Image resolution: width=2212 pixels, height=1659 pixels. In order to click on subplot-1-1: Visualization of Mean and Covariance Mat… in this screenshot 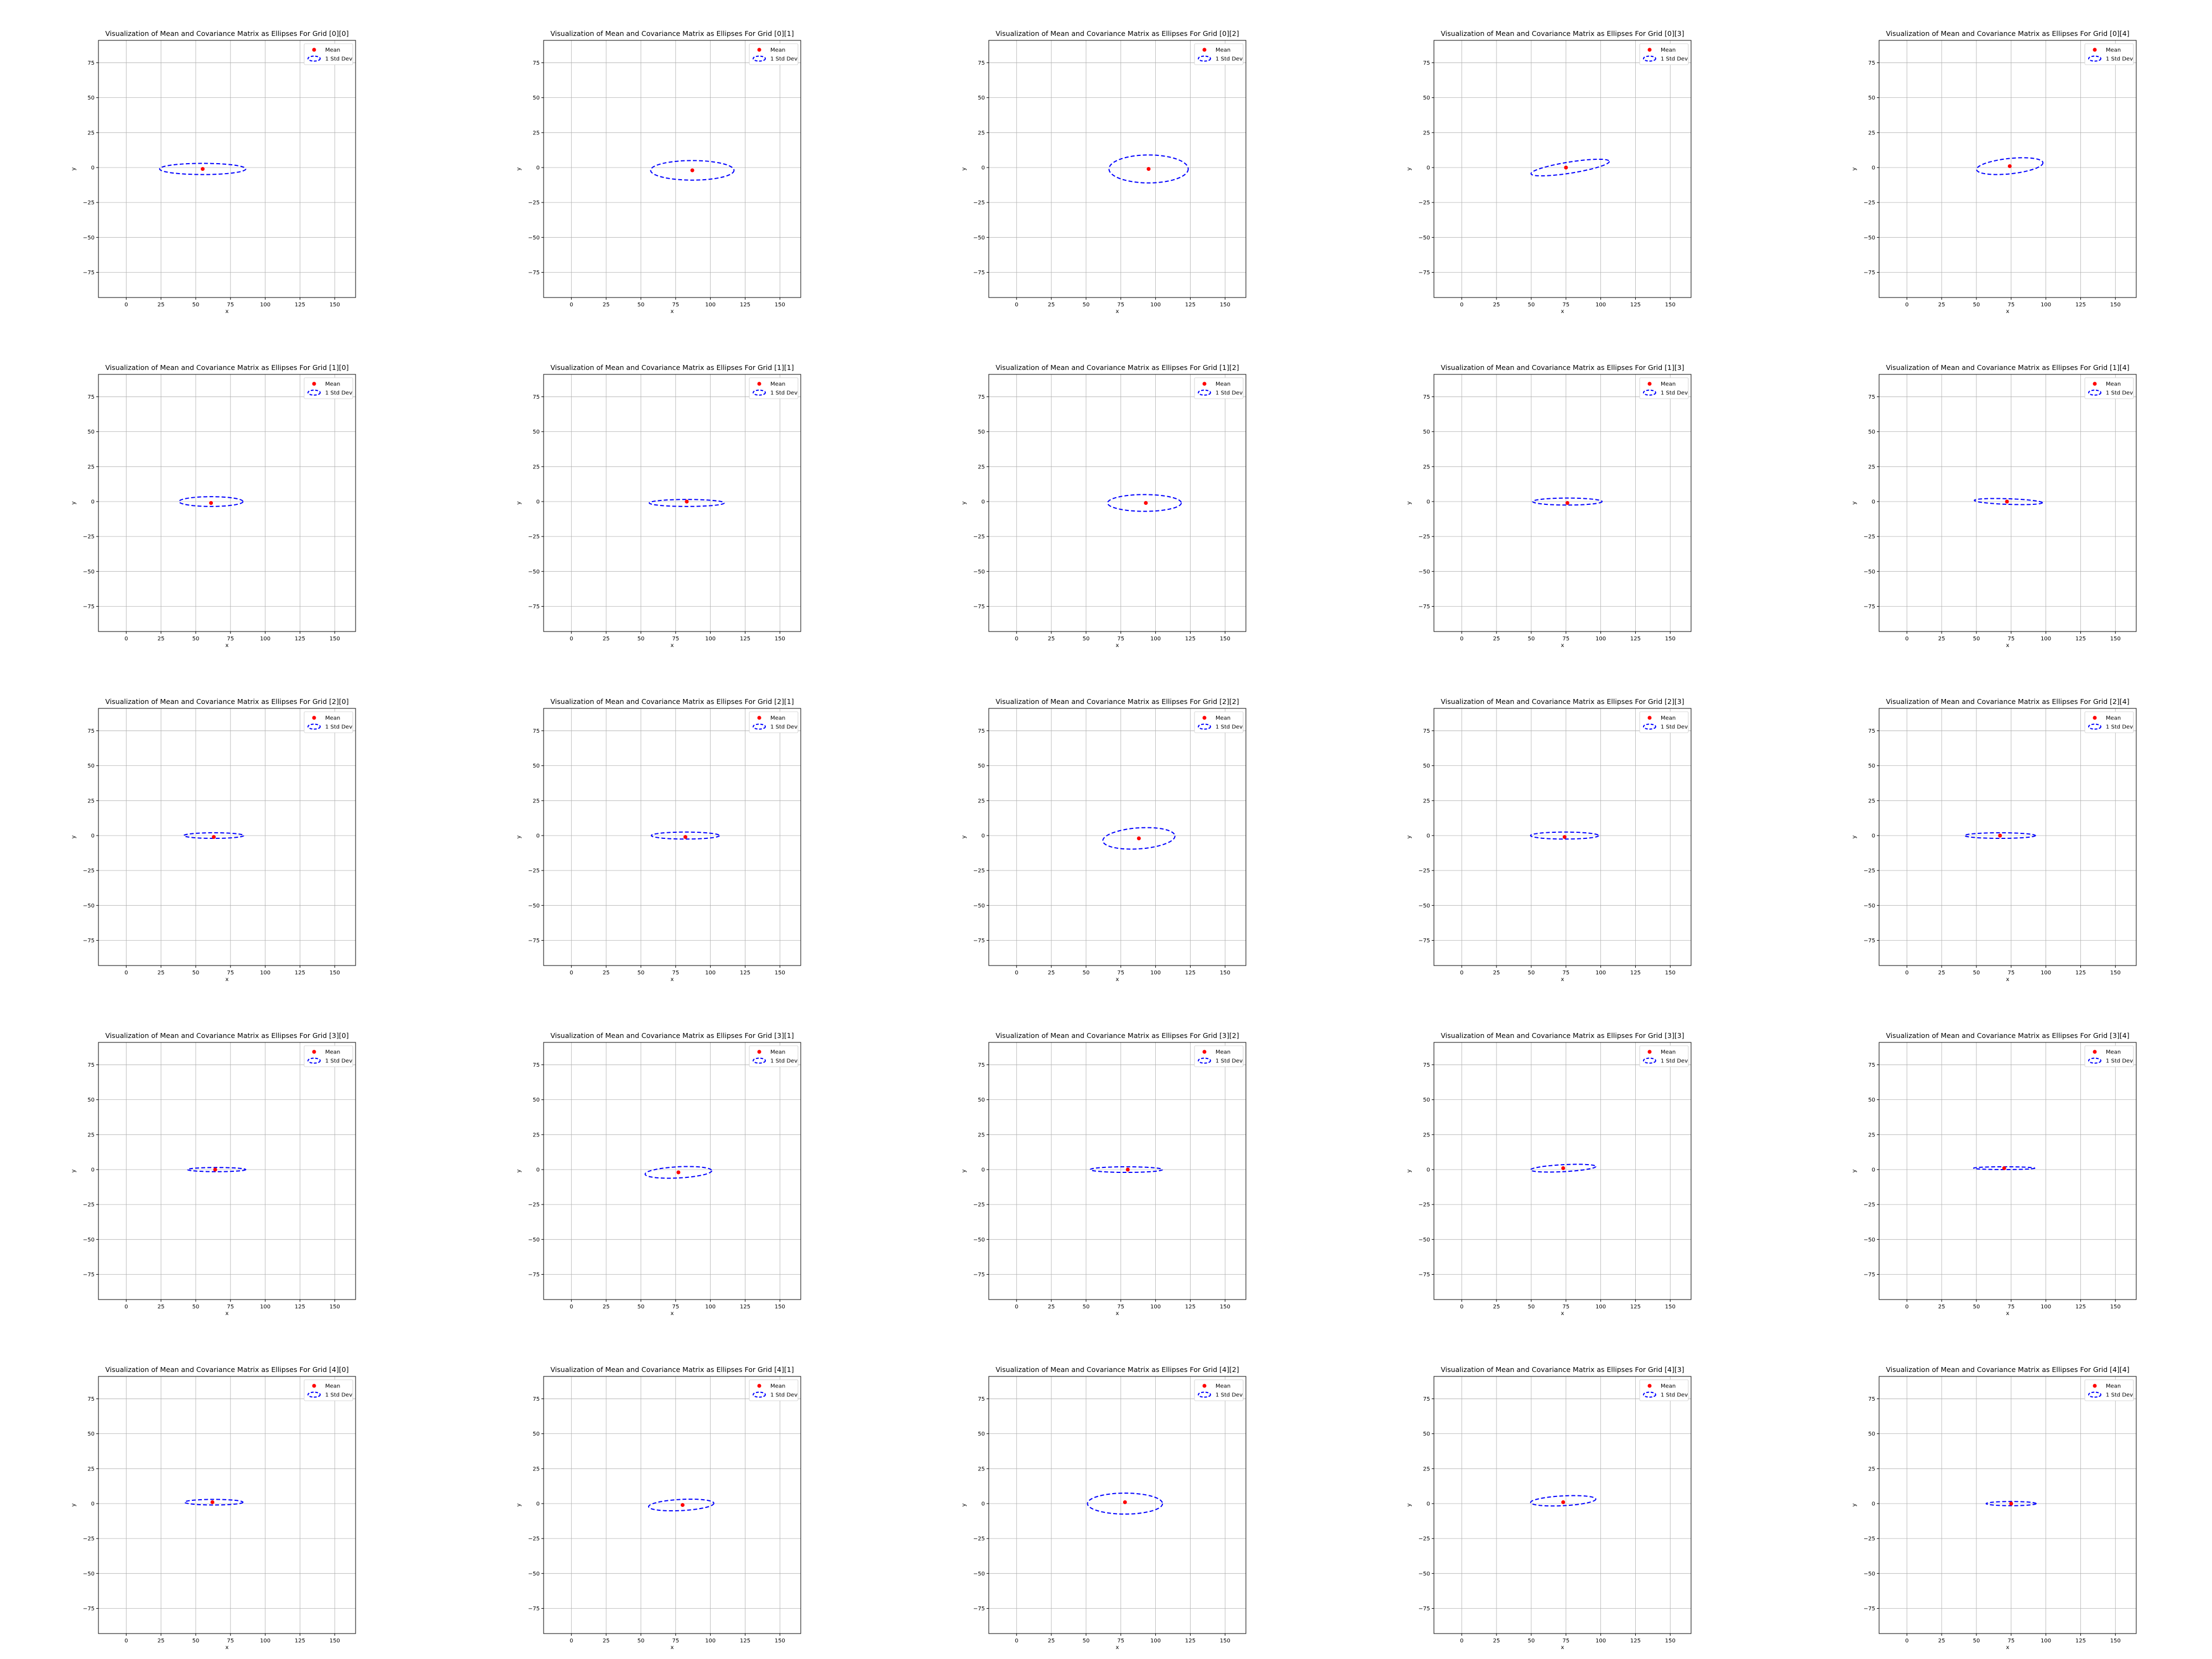, I will do `click(658, 506)`.